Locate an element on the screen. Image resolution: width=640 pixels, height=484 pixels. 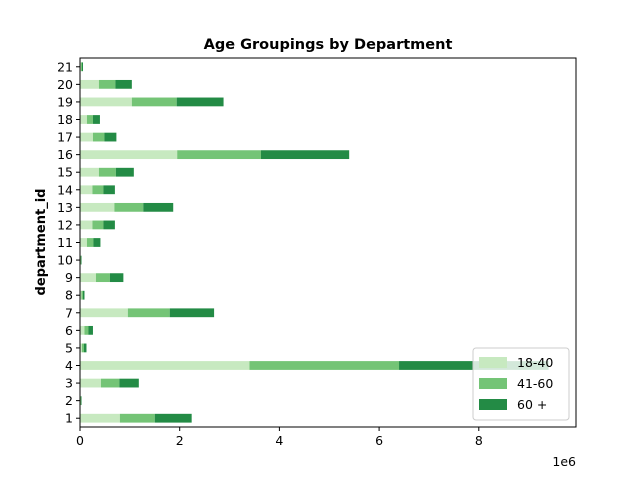
x-tick-label: 8 is located at coordinates (479, 440).